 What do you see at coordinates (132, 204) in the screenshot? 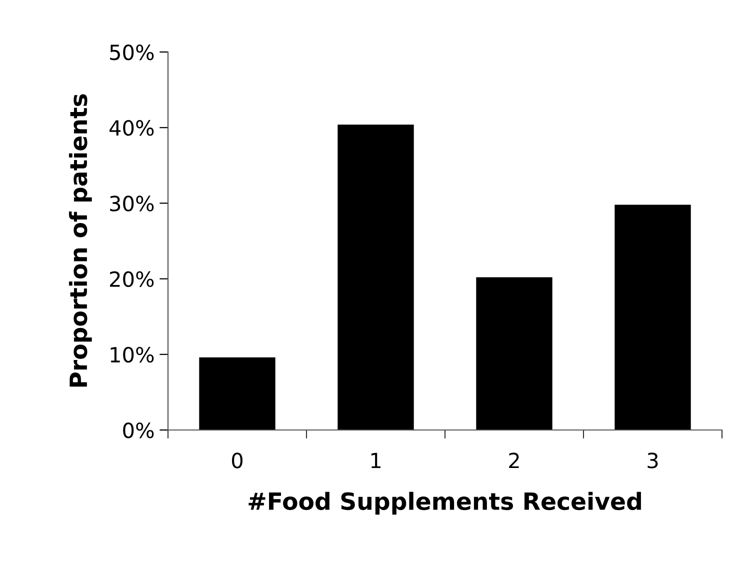
I see `y-tick-label: 30%` at bounding box center [132, 204].